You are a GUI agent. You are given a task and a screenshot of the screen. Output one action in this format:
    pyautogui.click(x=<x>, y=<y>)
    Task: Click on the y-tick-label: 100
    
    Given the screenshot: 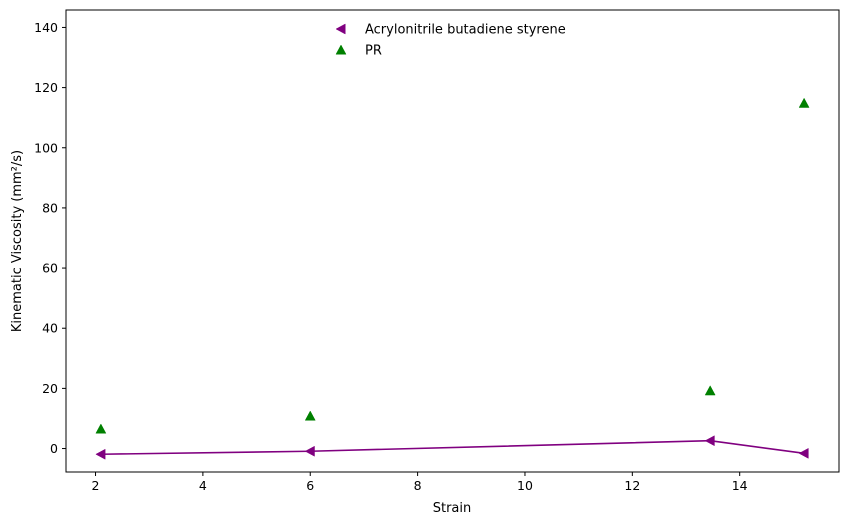 What is the action you would take?
    pyautogui.click(x=46, y=147)
    